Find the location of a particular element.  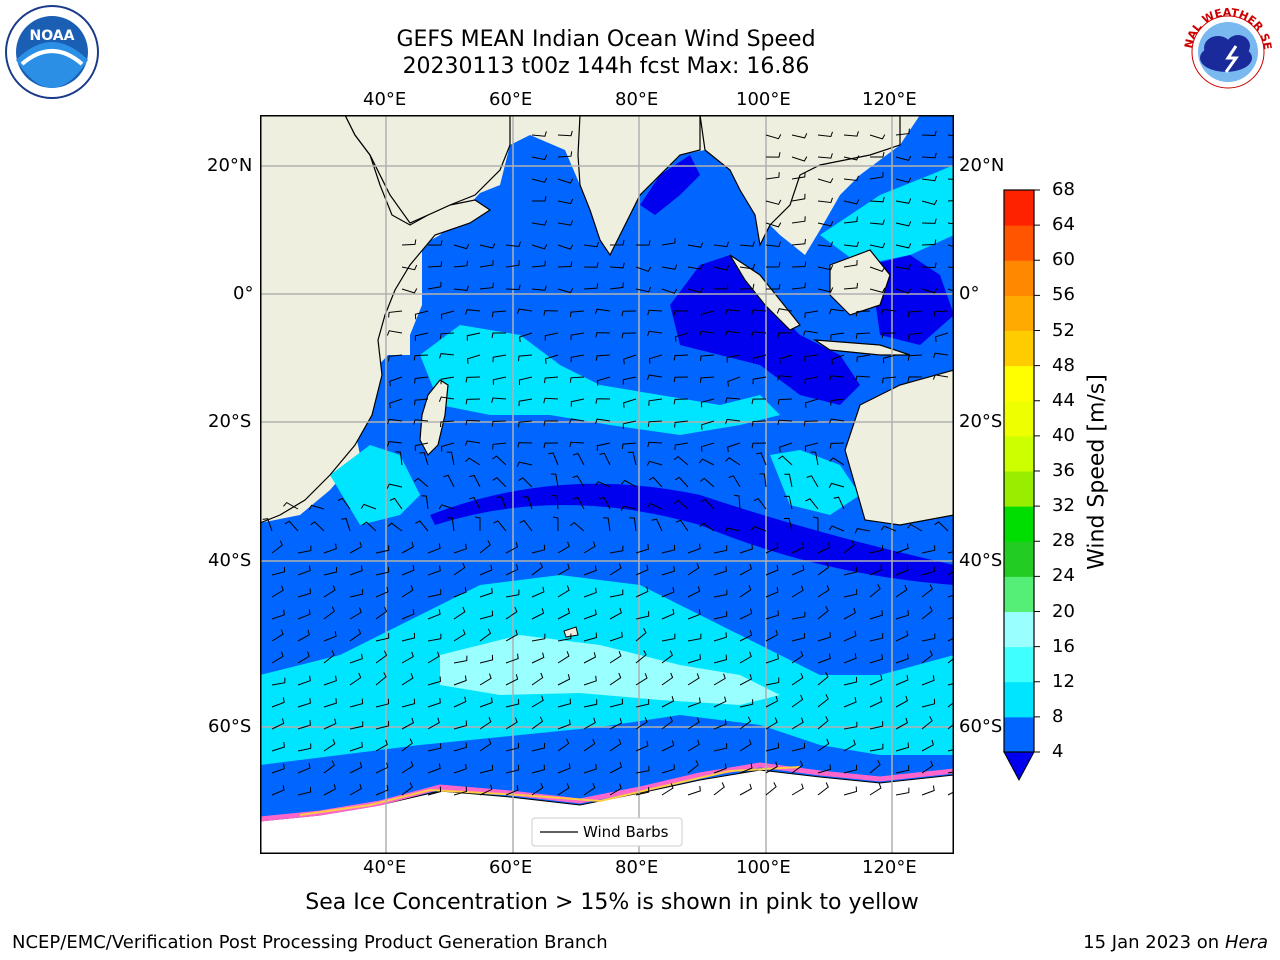

colorbar-tick-label: 12 is located at coordinates (1063, 681).